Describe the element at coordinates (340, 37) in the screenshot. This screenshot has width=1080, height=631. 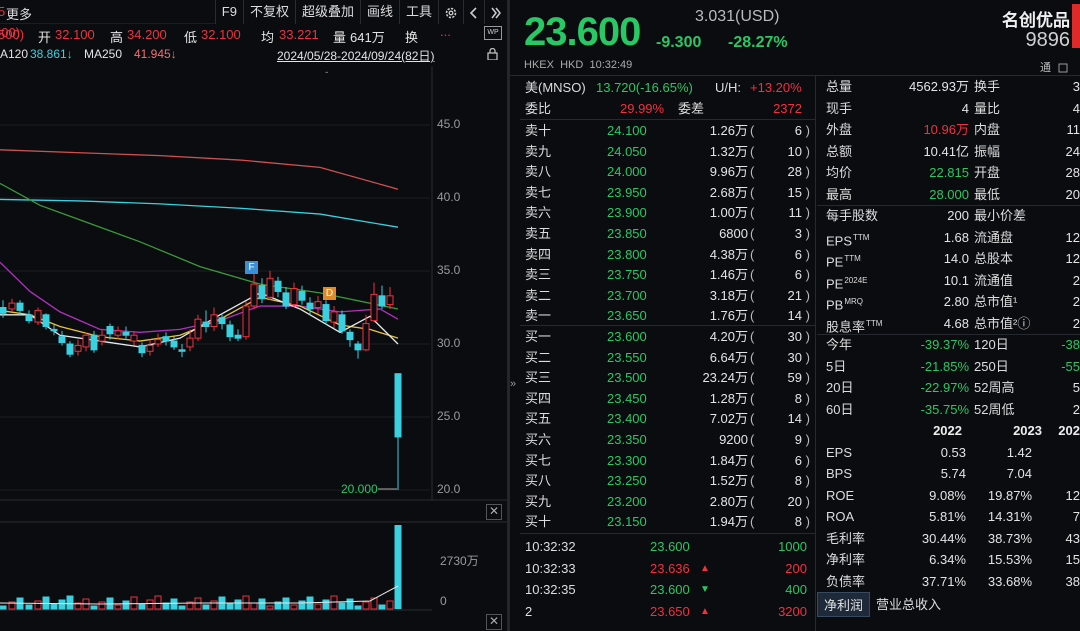
I see `vol-label: 量` at that location.